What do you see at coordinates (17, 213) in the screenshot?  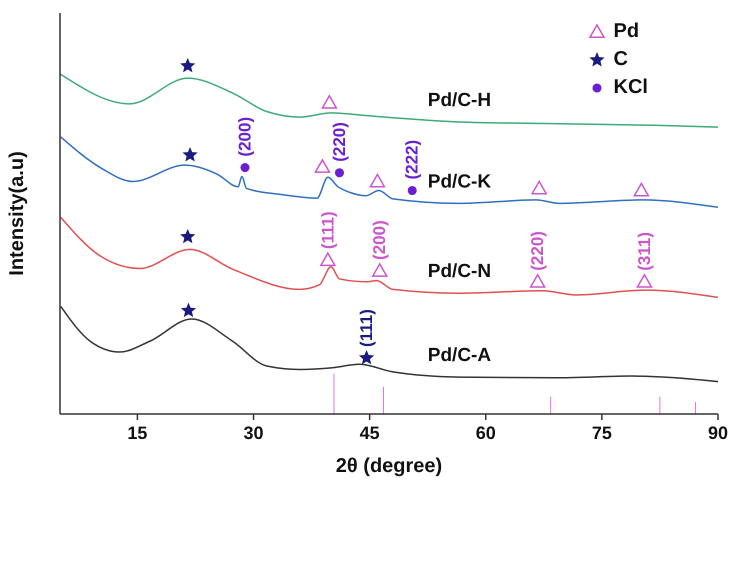 I see `y-axis-title: Intensity(a.u)` at bounding box center [17, 213].